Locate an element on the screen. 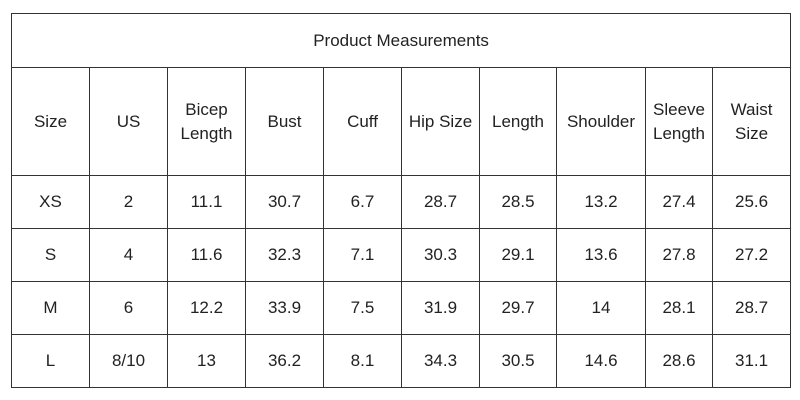 The image size is (800, 400). data-cell: 11.6 is located at coordinates (206, 255).